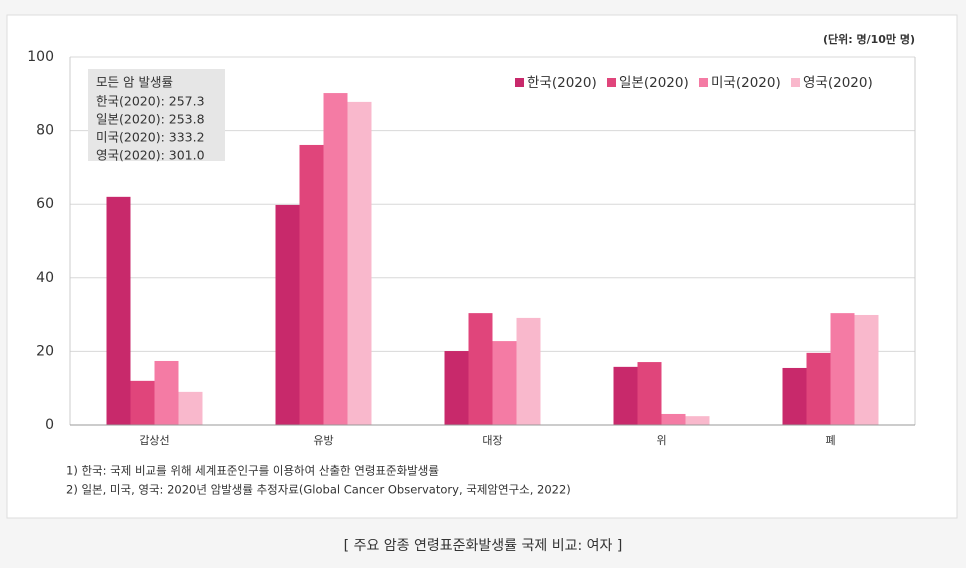 This screenshot has height=568, width=966. Describe the element at coordinates (45, 351) in the screenshot. I see `y-tick-label: 20` at that location.